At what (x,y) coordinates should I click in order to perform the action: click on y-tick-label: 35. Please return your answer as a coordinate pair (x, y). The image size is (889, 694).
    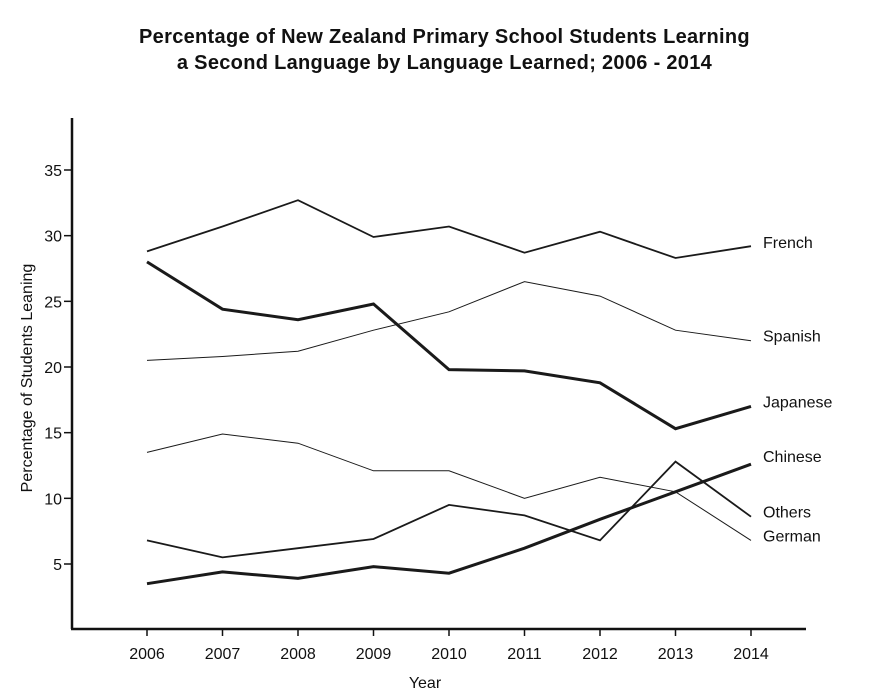
    Looking at the image, I should click on (53, 171).